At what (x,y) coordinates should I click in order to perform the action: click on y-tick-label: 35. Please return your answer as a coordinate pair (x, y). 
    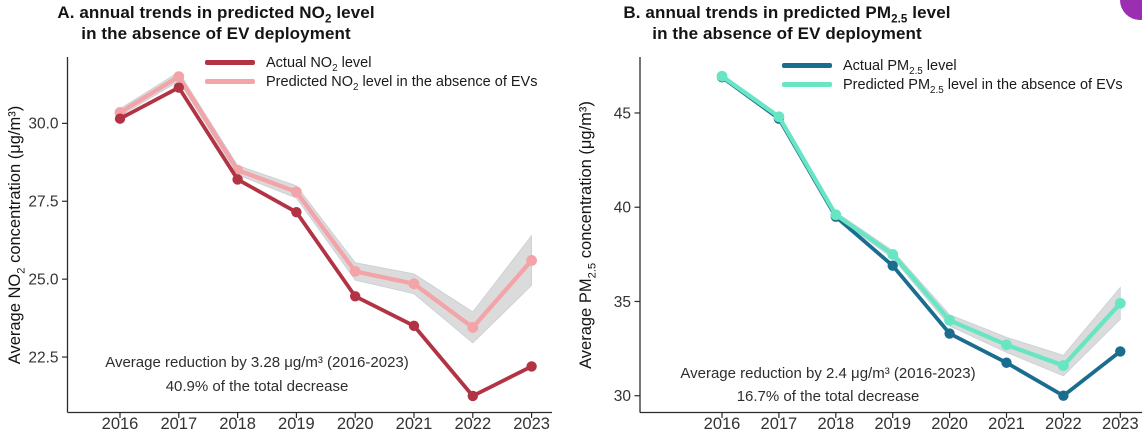
    Looking at the image, I should click on (622, 302).